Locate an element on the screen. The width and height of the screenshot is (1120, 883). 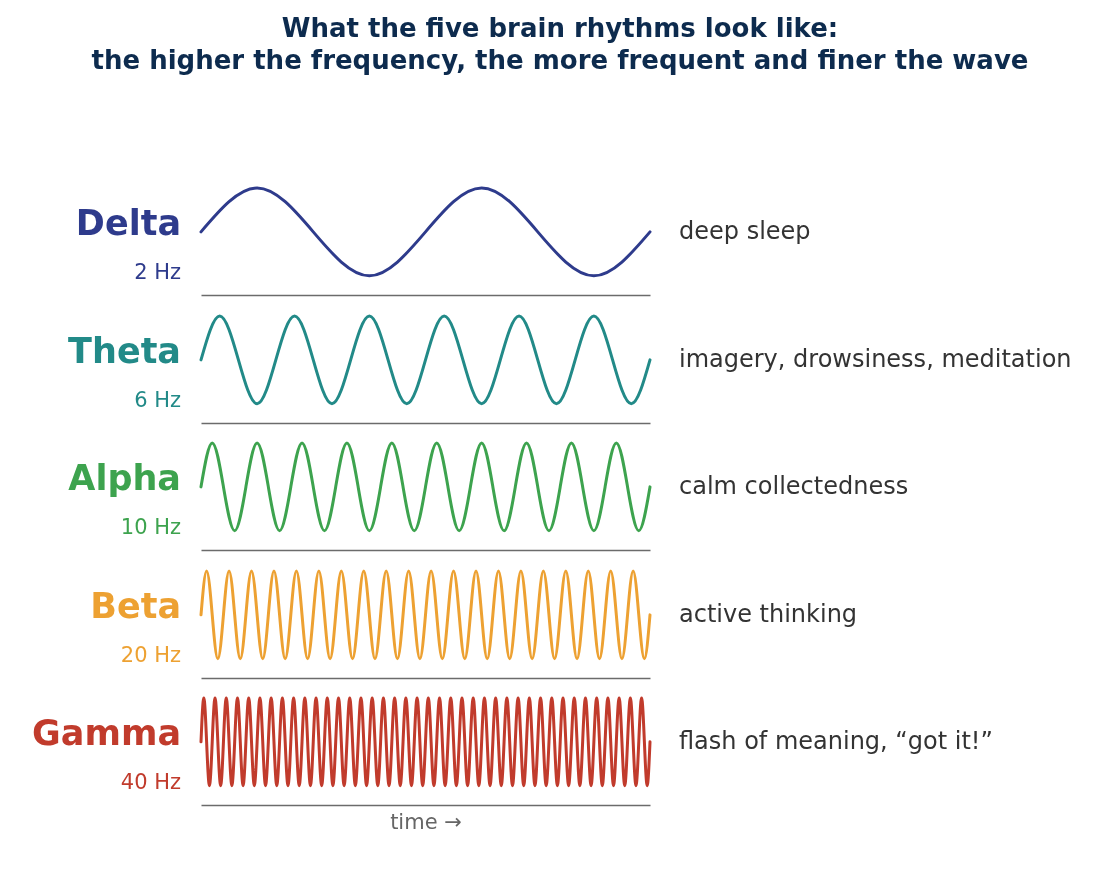
series-label: Alpha is located at coordinates (124, 478).